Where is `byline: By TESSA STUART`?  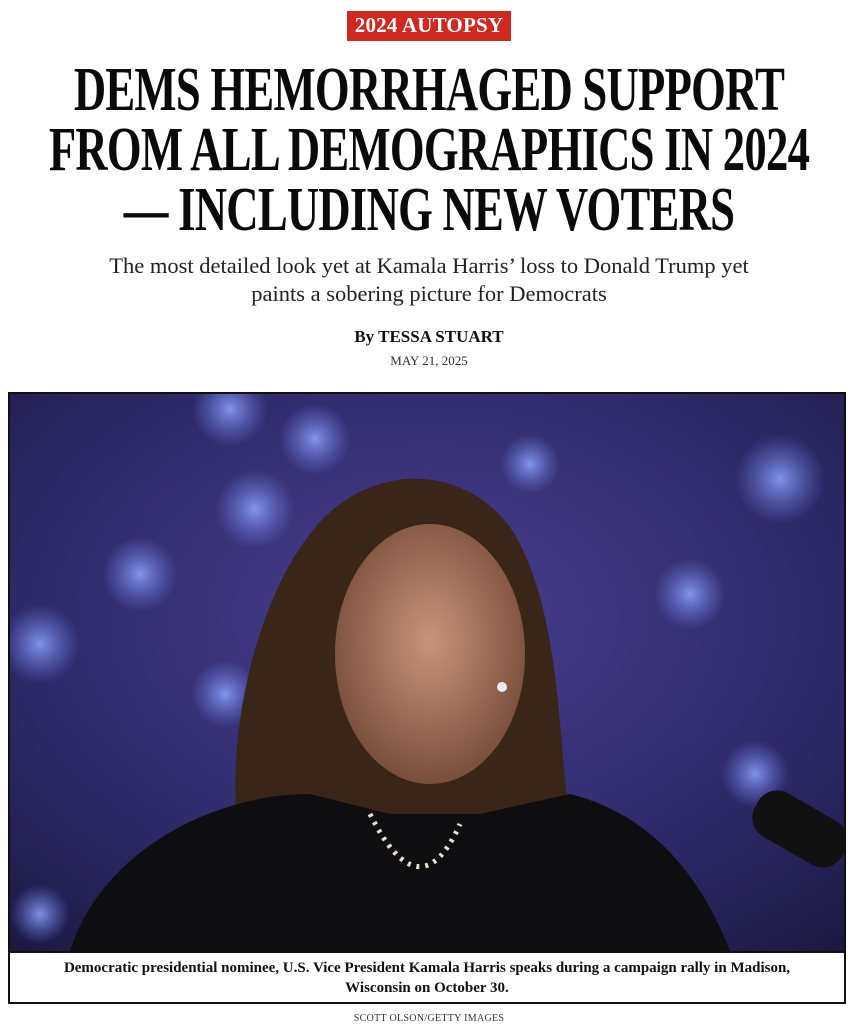
byline: By TESSA STUART is located at coordinates (429, 336).